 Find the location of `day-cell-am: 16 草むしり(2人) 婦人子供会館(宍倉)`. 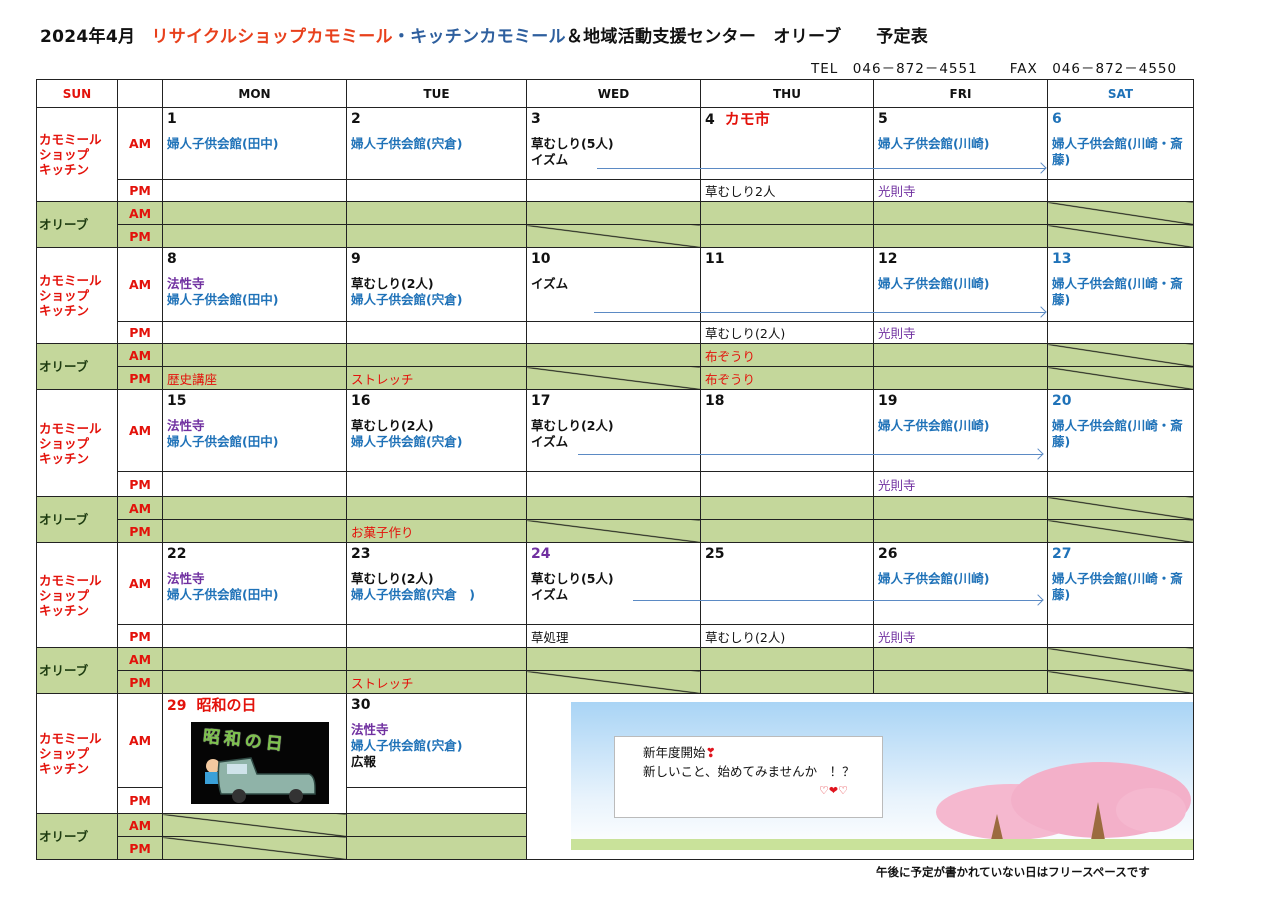

day-cell-am: 16 草むしり(2人) 婦人子供会館(宍倉) is located at coordinates (436, 430).